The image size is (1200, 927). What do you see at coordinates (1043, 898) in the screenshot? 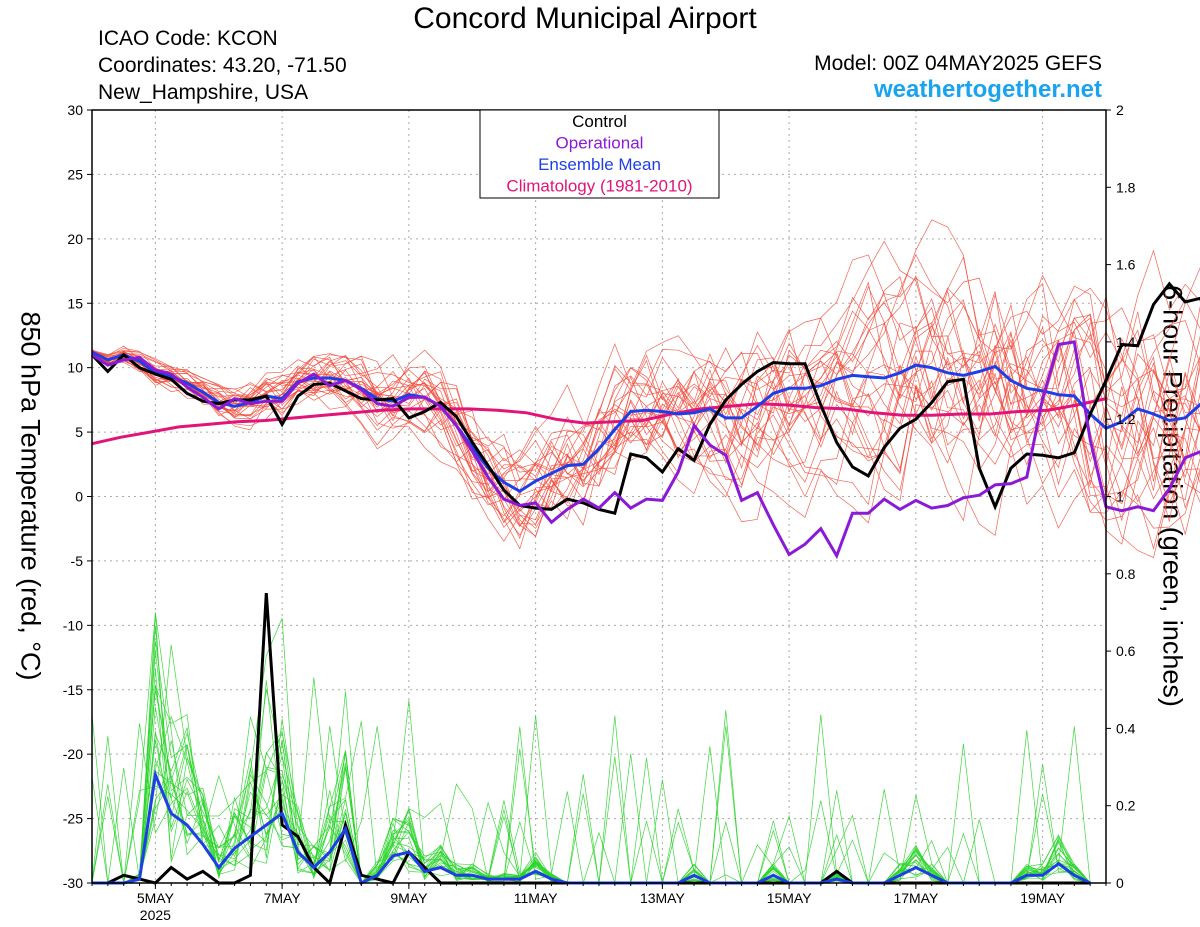
I see `x-tick-label: 19MAY` at bounding box center [1043, 898].